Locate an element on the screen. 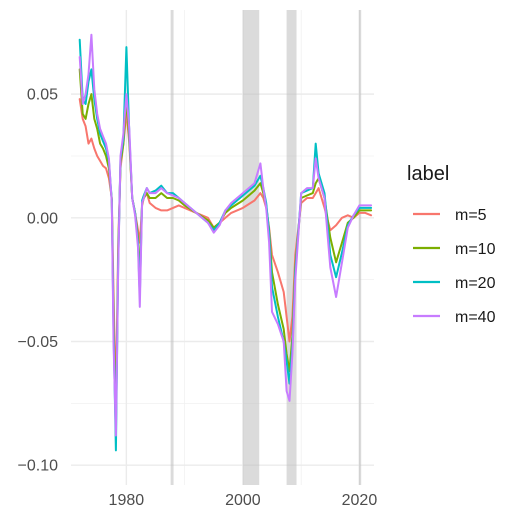 This screenshot has height=525, width=525. x-axis: 1980 2000 2020 is located at coordinates (243, 500).